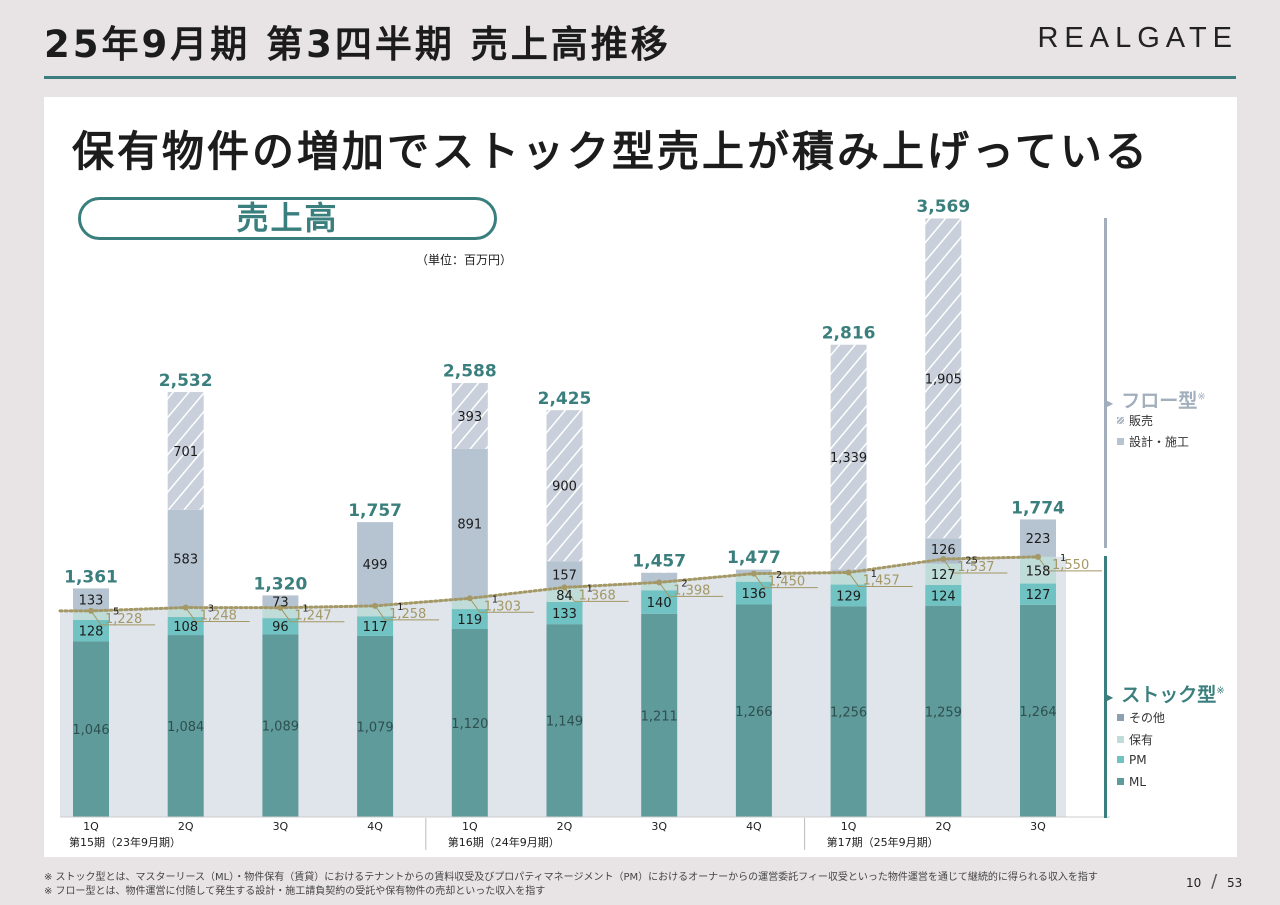  What do you see at coordinates (1037, 712) in the screenshot?
I see `data-label-ML-10: 1,264` at bounding box center [1037, 712].